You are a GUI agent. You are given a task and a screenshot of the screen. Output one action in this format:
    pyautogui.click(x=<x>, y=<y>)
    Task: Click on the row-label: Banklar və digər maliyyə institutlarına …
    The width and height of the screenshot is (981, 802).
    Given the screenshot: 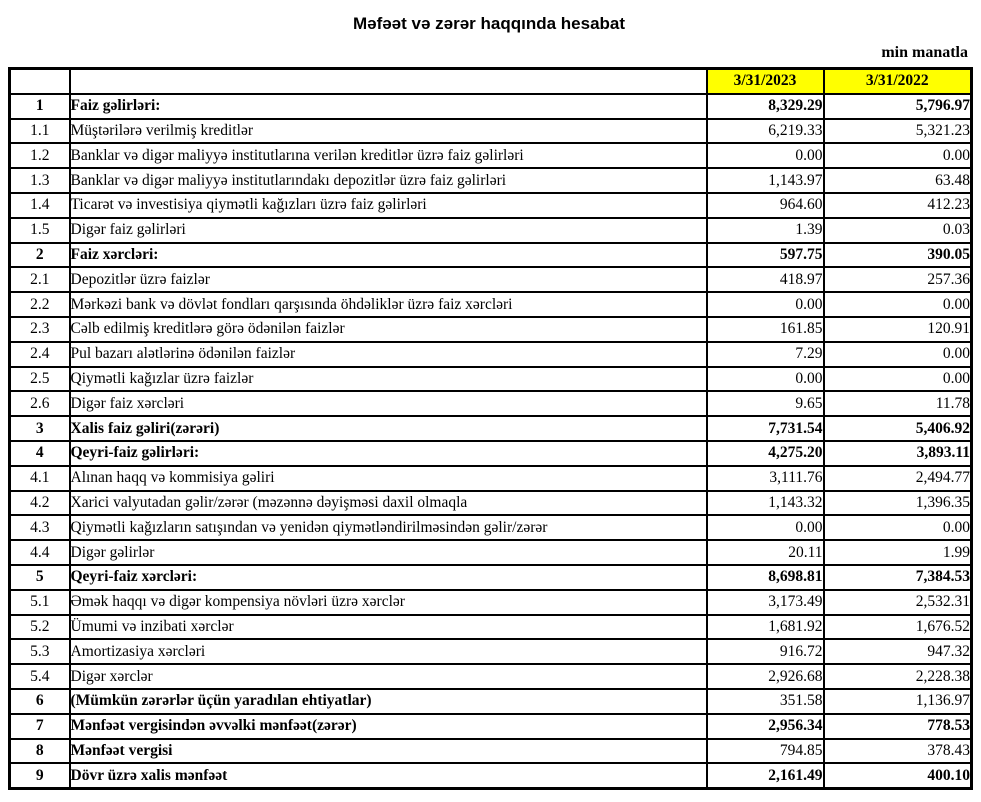 What is the action you would take?
    pyautogui.click(x=388, y=156)
    